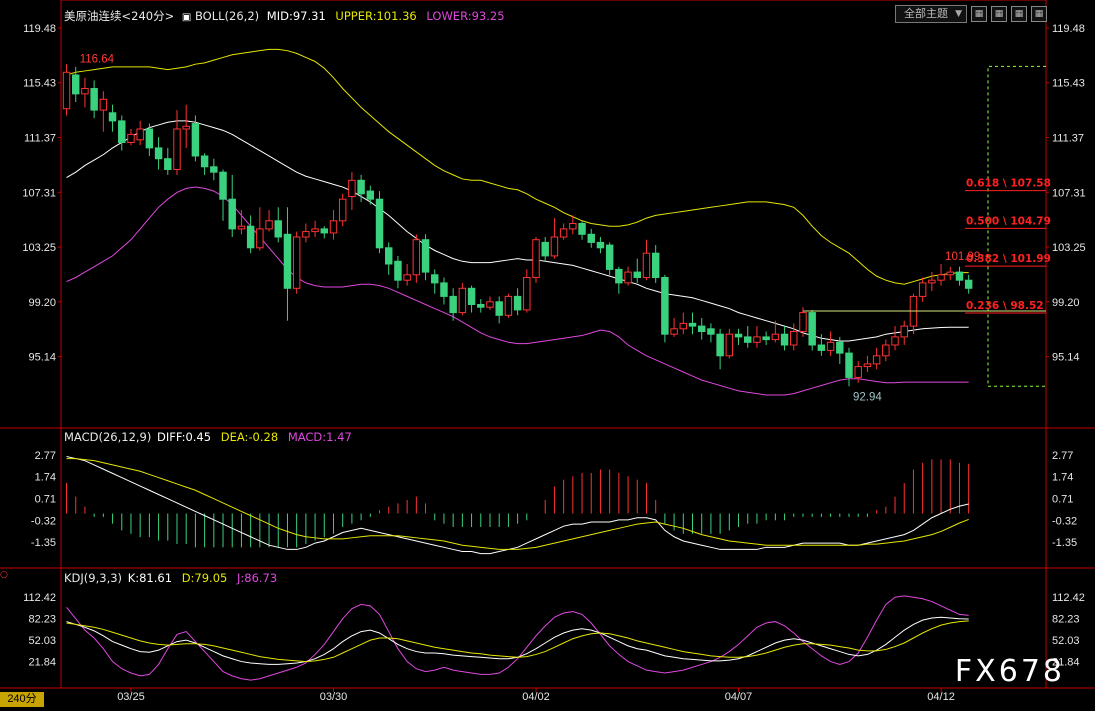 The height and width of the screenshot is (711, 1095). What do you see at coordinates (93, 16) in the screenshot?
I see `symbol-name: 美原油连续` at bounding box center [93, 16].